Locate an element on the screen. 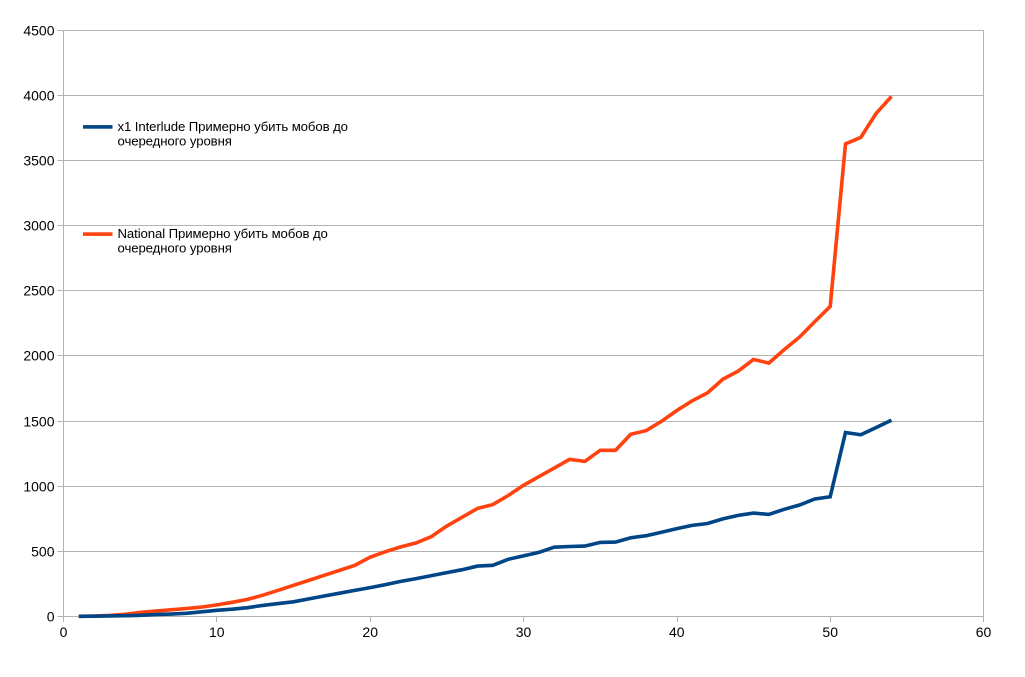 The width and height of the screenshot is (1025, 677). svg-text: 4500 is located at coordinates (38, 31).